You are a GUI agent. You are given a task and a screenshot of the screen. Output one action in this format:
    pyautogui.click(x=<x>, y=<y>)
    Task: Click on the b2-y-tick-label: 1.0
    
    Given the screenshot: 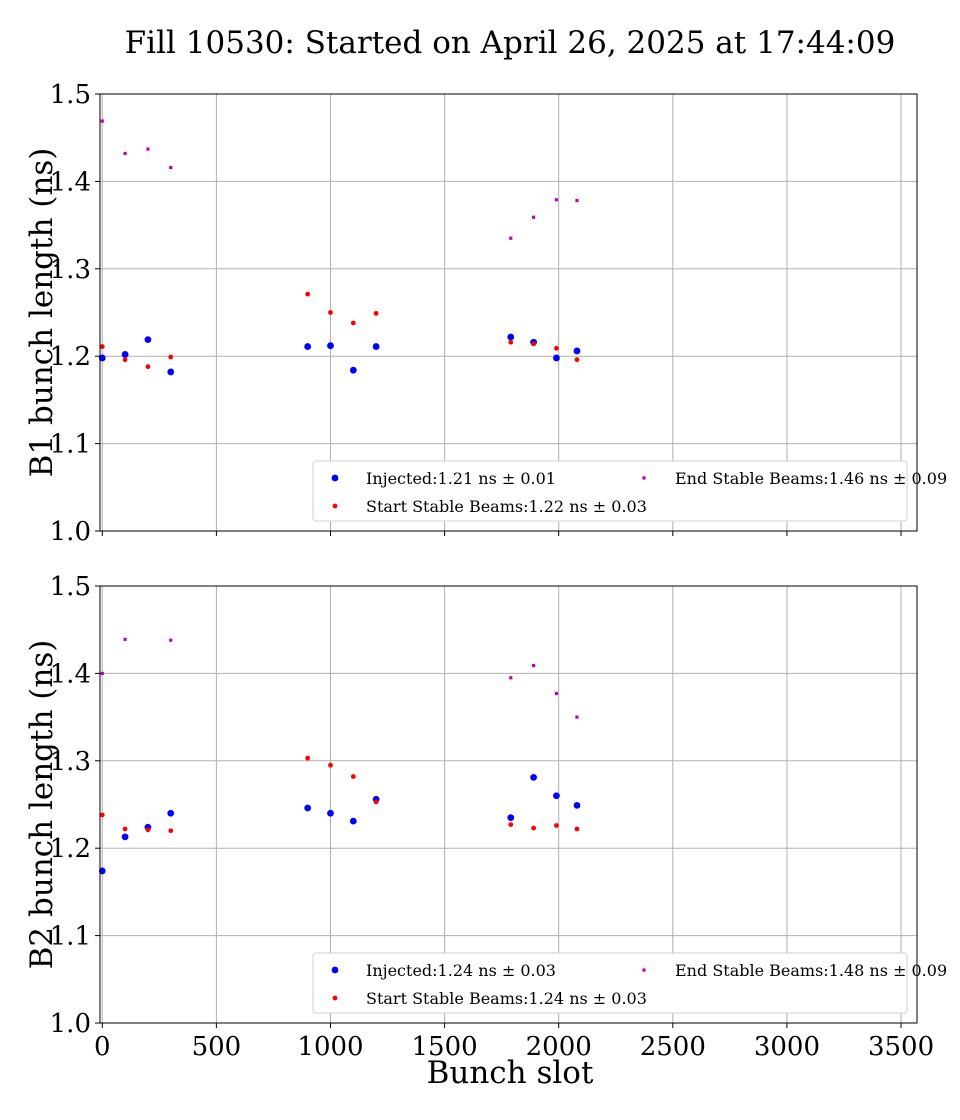 What is the action you would take?
    pyautogui.click(x=70, y=1024)
    